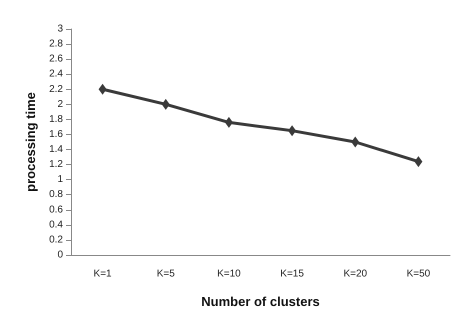 The width and height of the screenshot is (474, 334). What do you see at coordinates (60, 29) in the screenshot?
I see `y-tick-label: 3` at bounding box center [60, 29].